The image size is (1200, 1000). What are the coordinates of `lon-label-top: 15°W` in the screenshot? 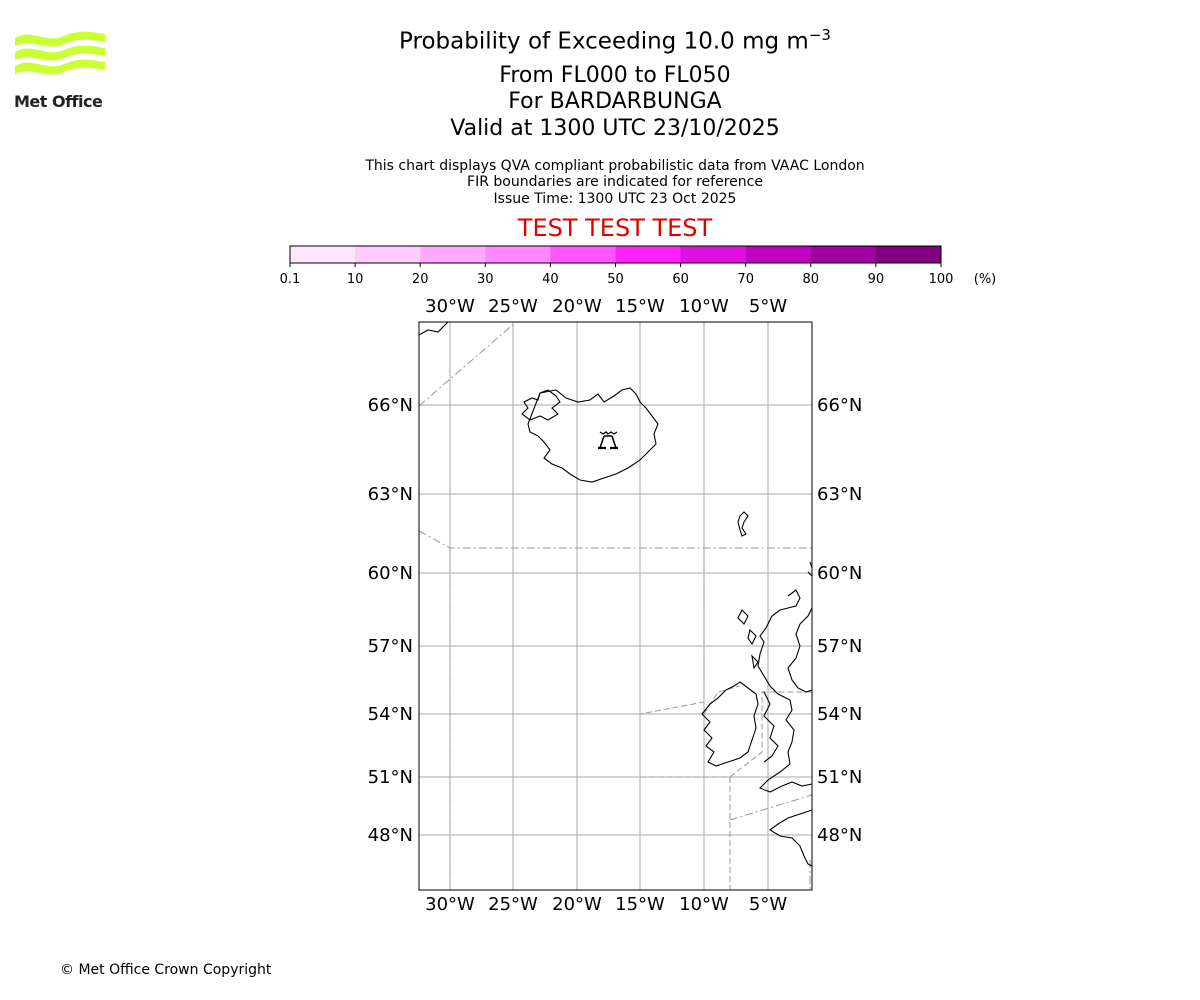 It's located at (640, 306).